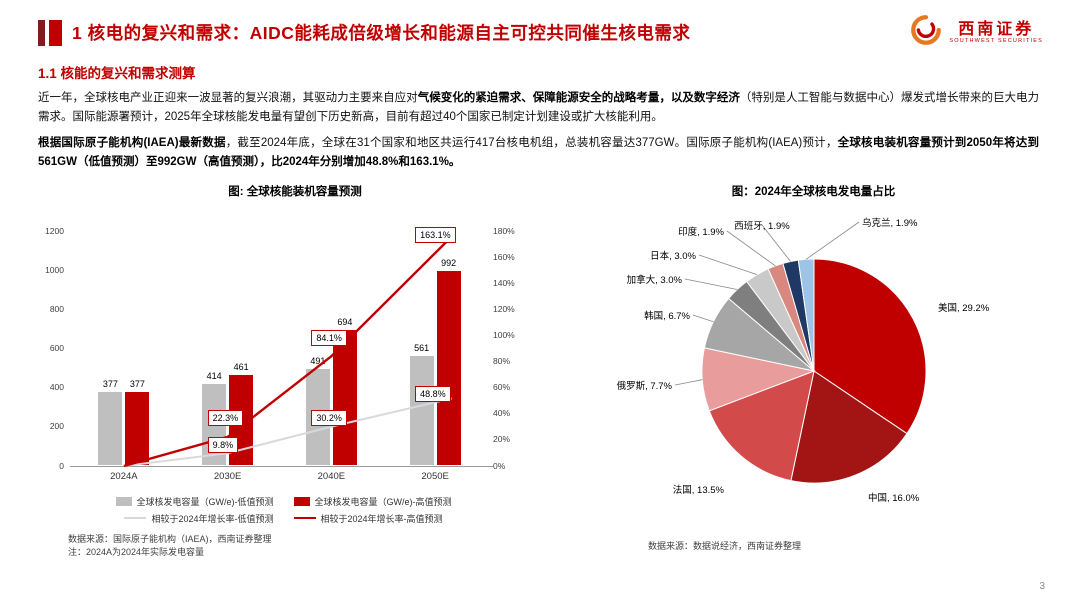  Describe the element at coordinates (331, 476) in the screenshot. I see `x-axis-category-label: 2040E` at that location.